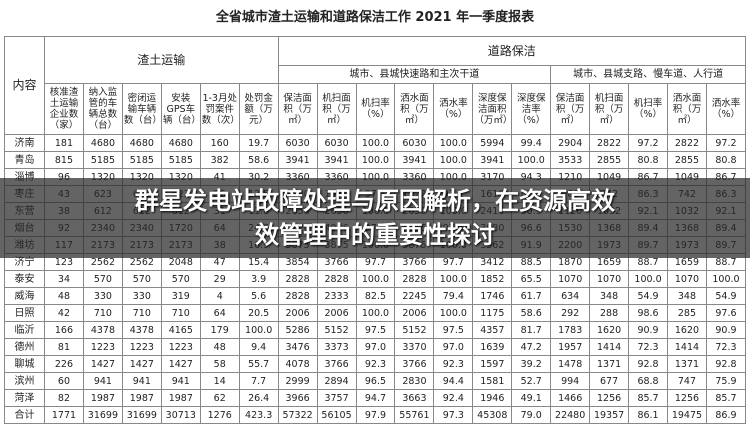 This screenshot has height=434, width=750. Describe the element at coordinates (570, 279) in the screenshot. I see `table-cell: 1070` at that location.